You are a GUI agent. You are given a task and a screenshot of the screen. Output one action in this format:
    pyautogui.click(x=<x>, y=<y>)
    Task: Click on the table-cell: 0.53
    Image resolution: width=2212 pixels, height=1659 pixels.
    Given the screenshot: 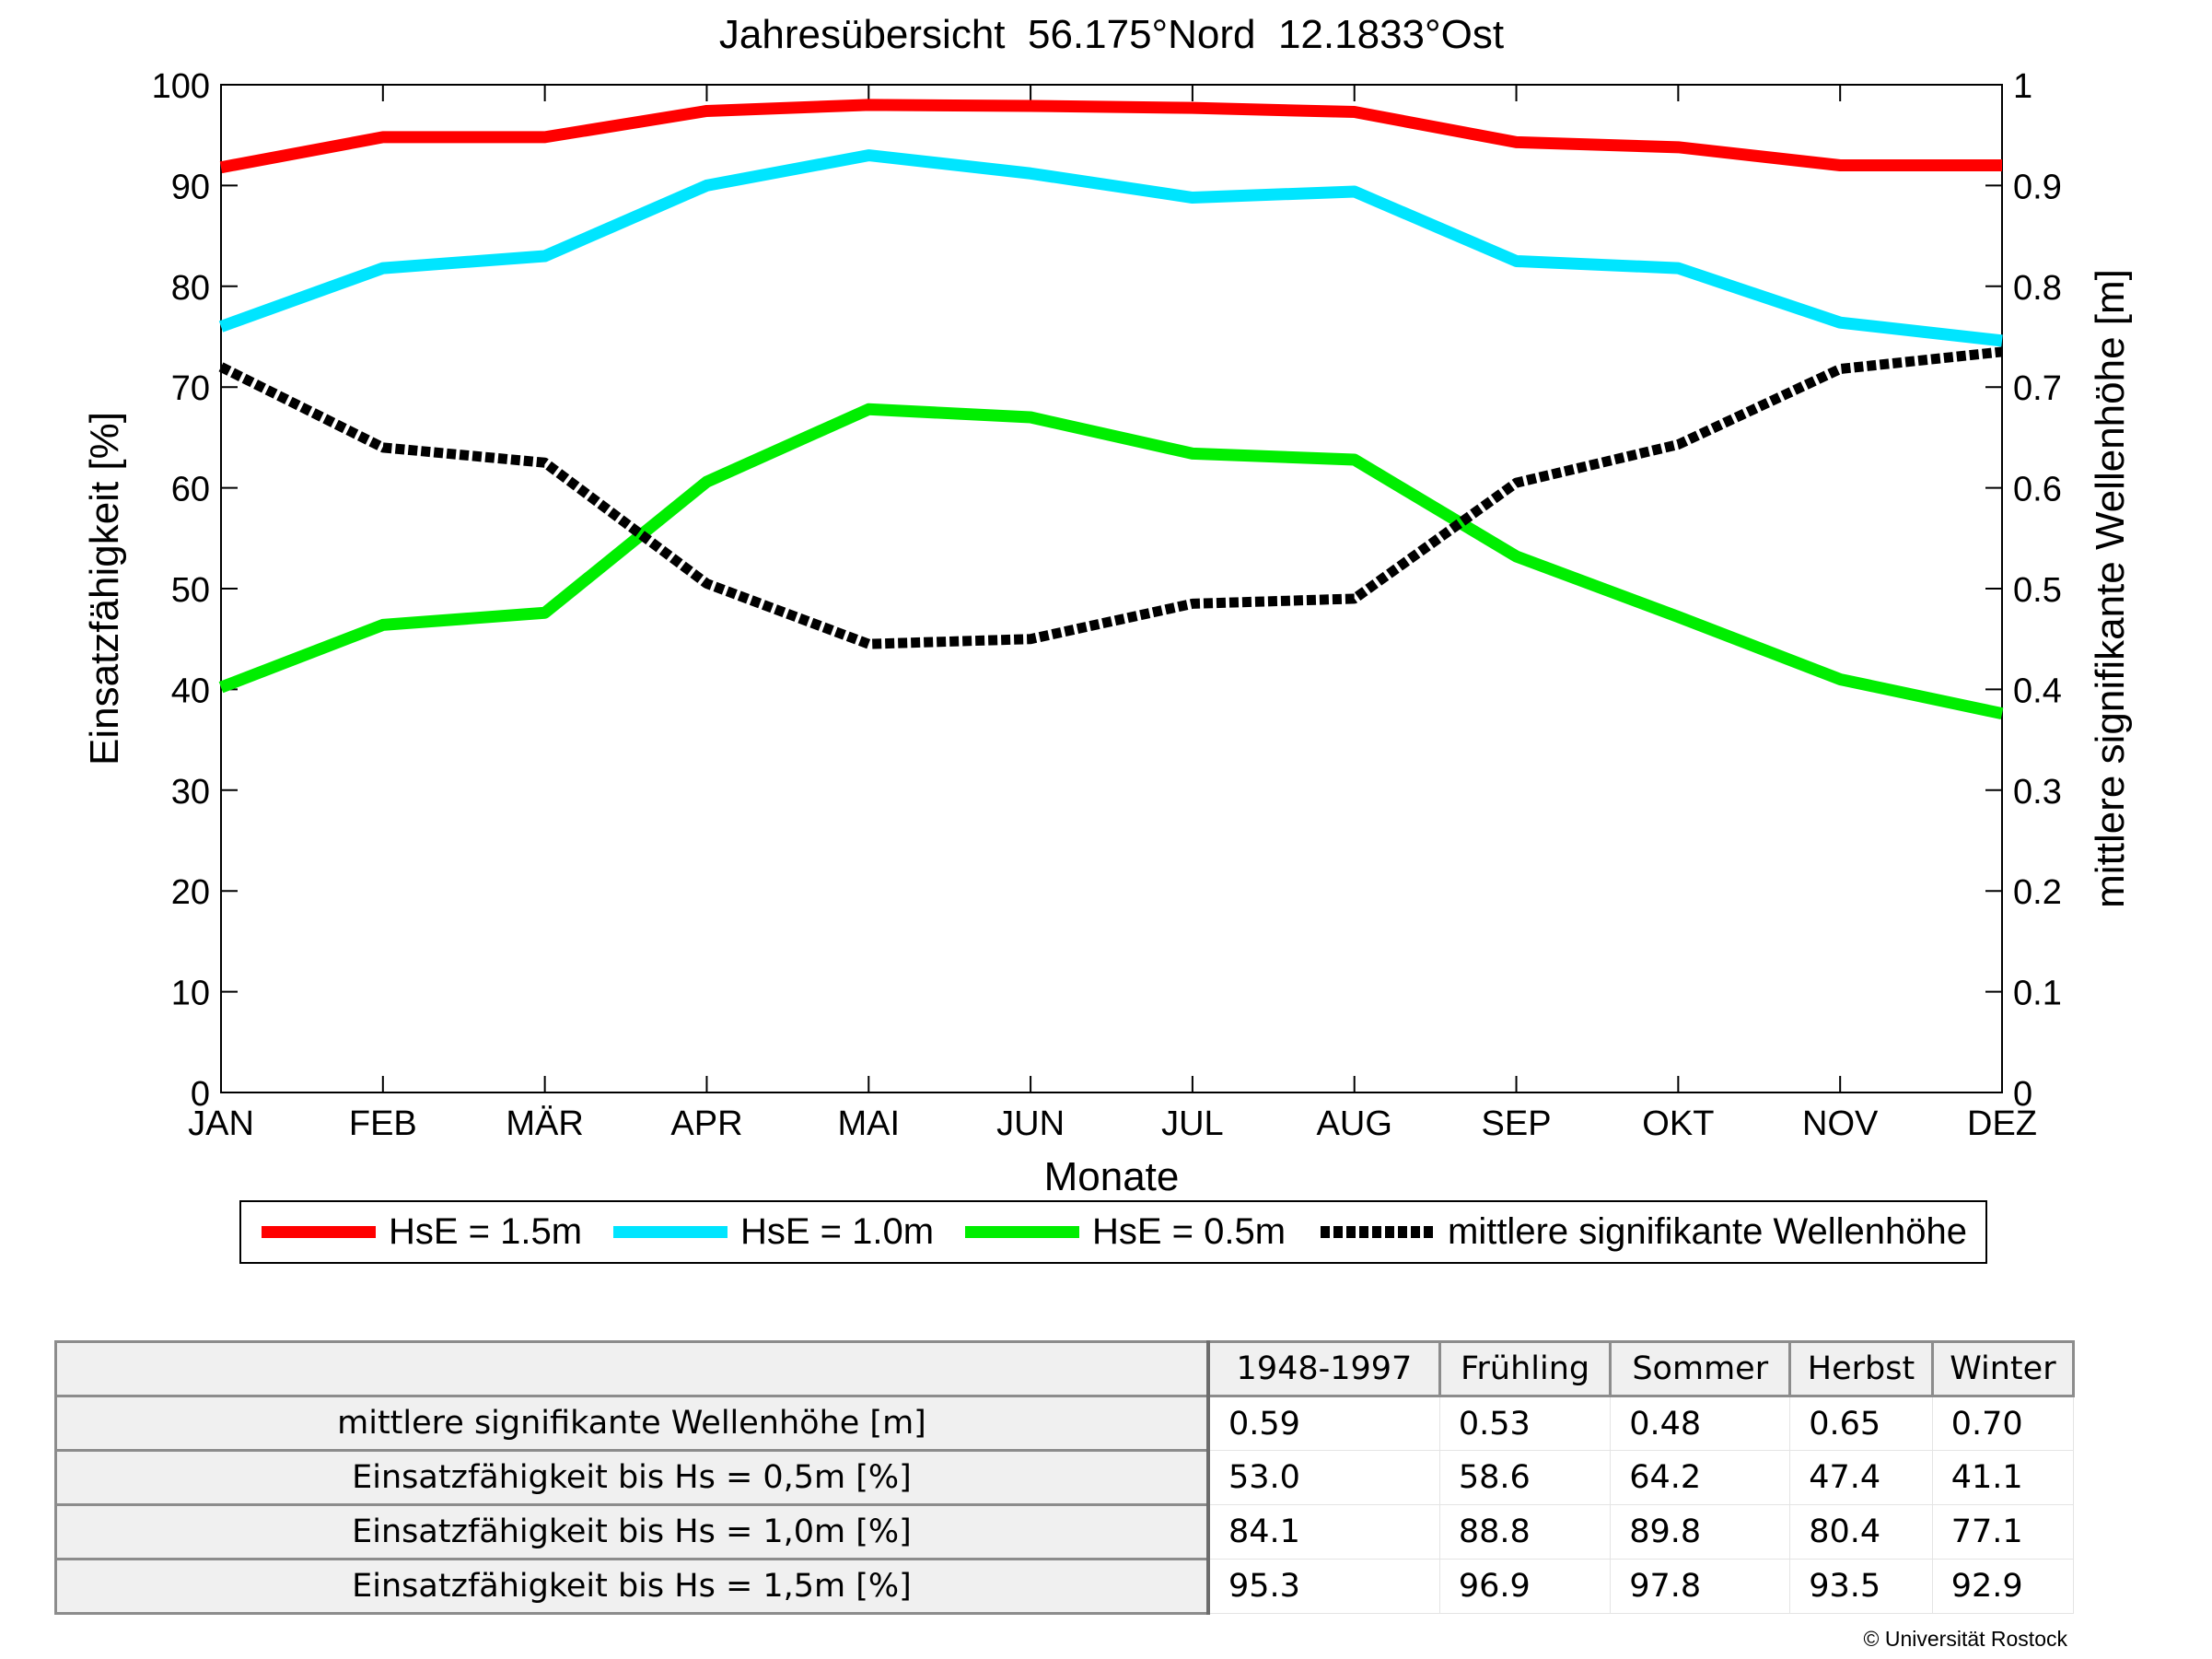 What is the action you would take?
    pyautogui.click(x=1525, y=1423)
    